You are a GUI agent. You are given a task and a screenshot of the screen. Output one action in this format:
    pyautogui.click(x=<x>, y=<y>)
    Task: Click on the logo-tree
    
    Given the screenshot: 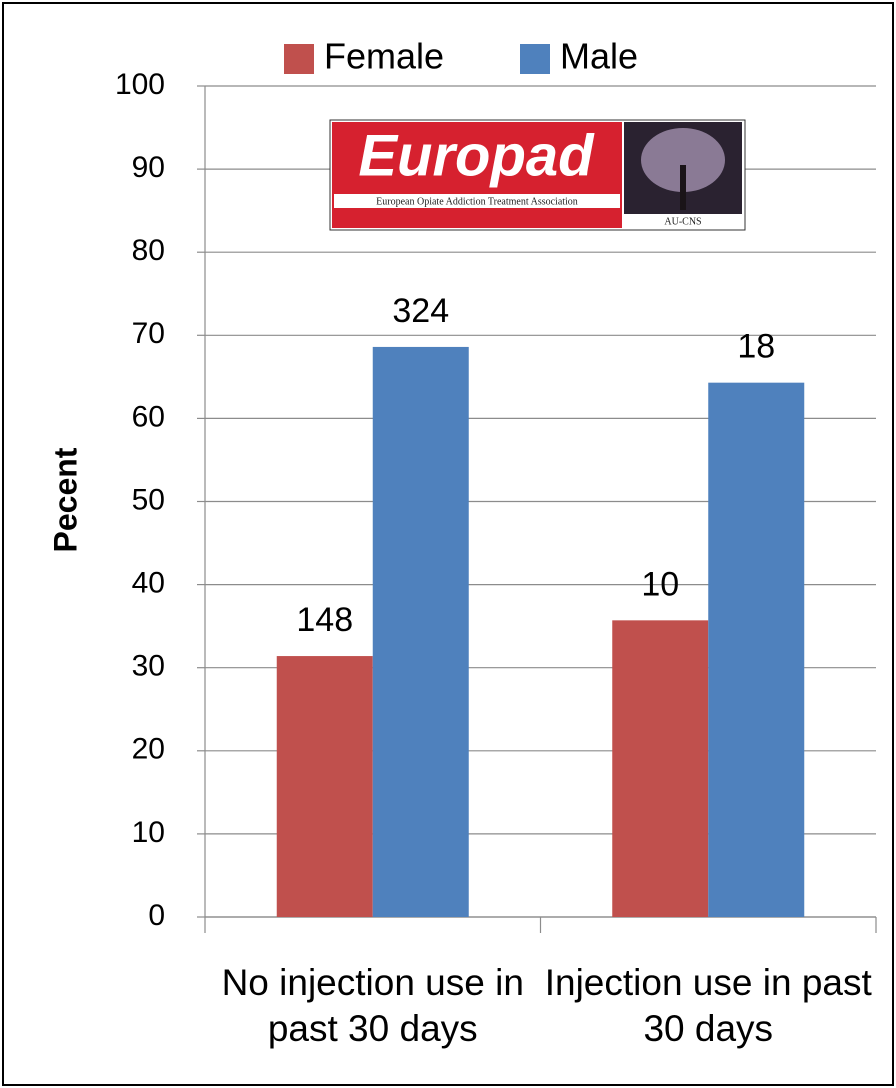 What is the action you would take?
    pyautogui.click(x=683, y=160)
    